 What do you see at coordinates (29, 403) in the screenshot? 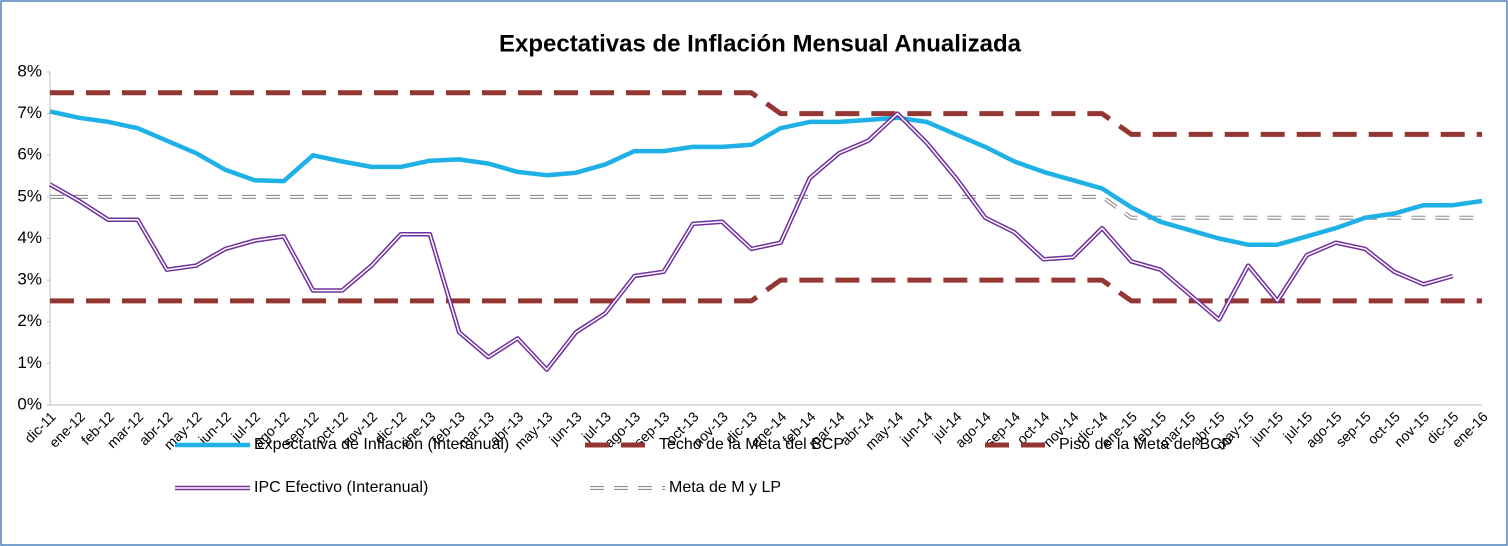
I see `y-tick-label: 0%` at bounding box center [29, 403].